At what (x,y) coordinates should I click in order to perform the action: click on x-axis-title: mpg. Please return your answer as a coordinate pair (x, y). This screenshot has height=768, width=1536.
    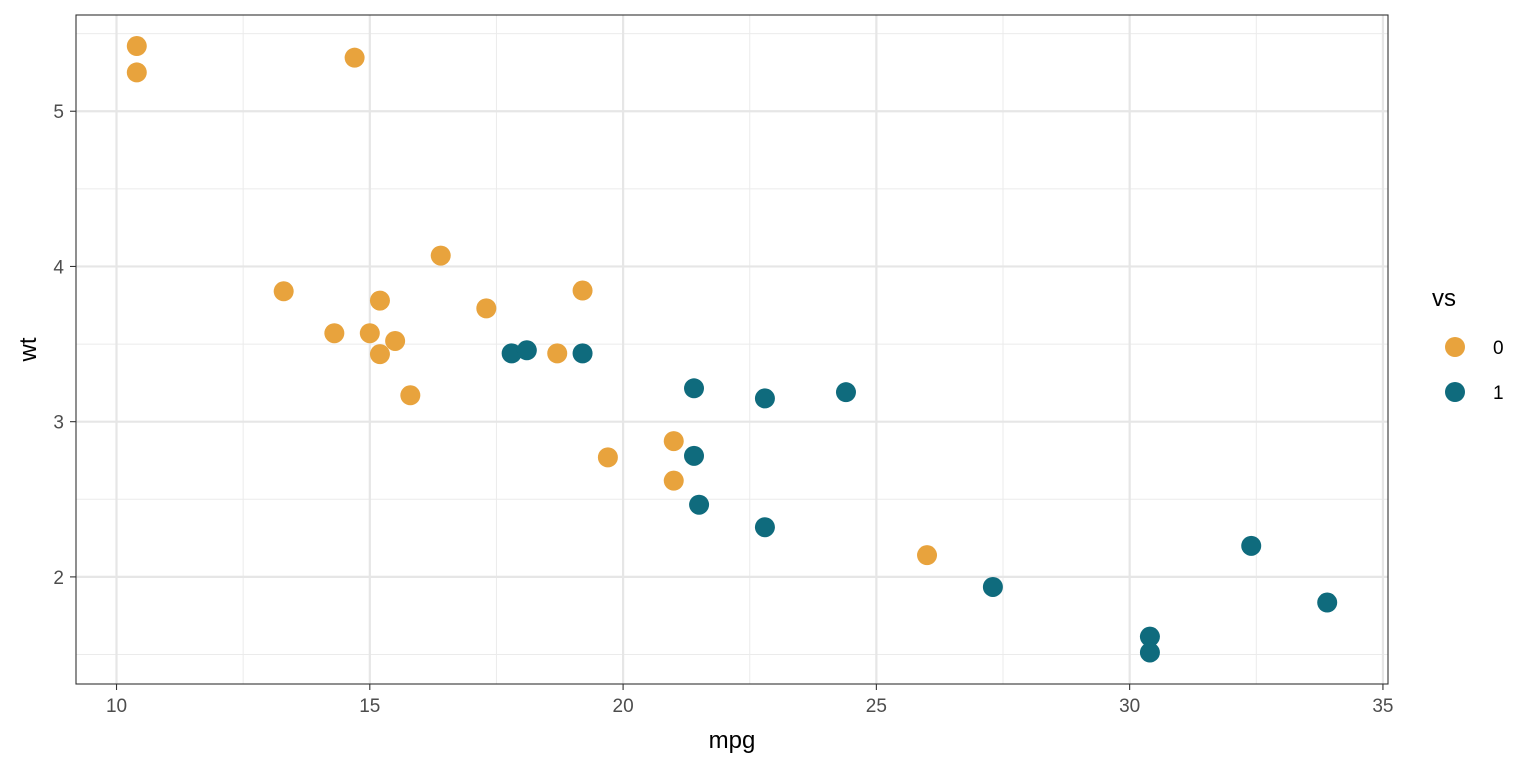
    Looking at the image, I should click on (732, 740).